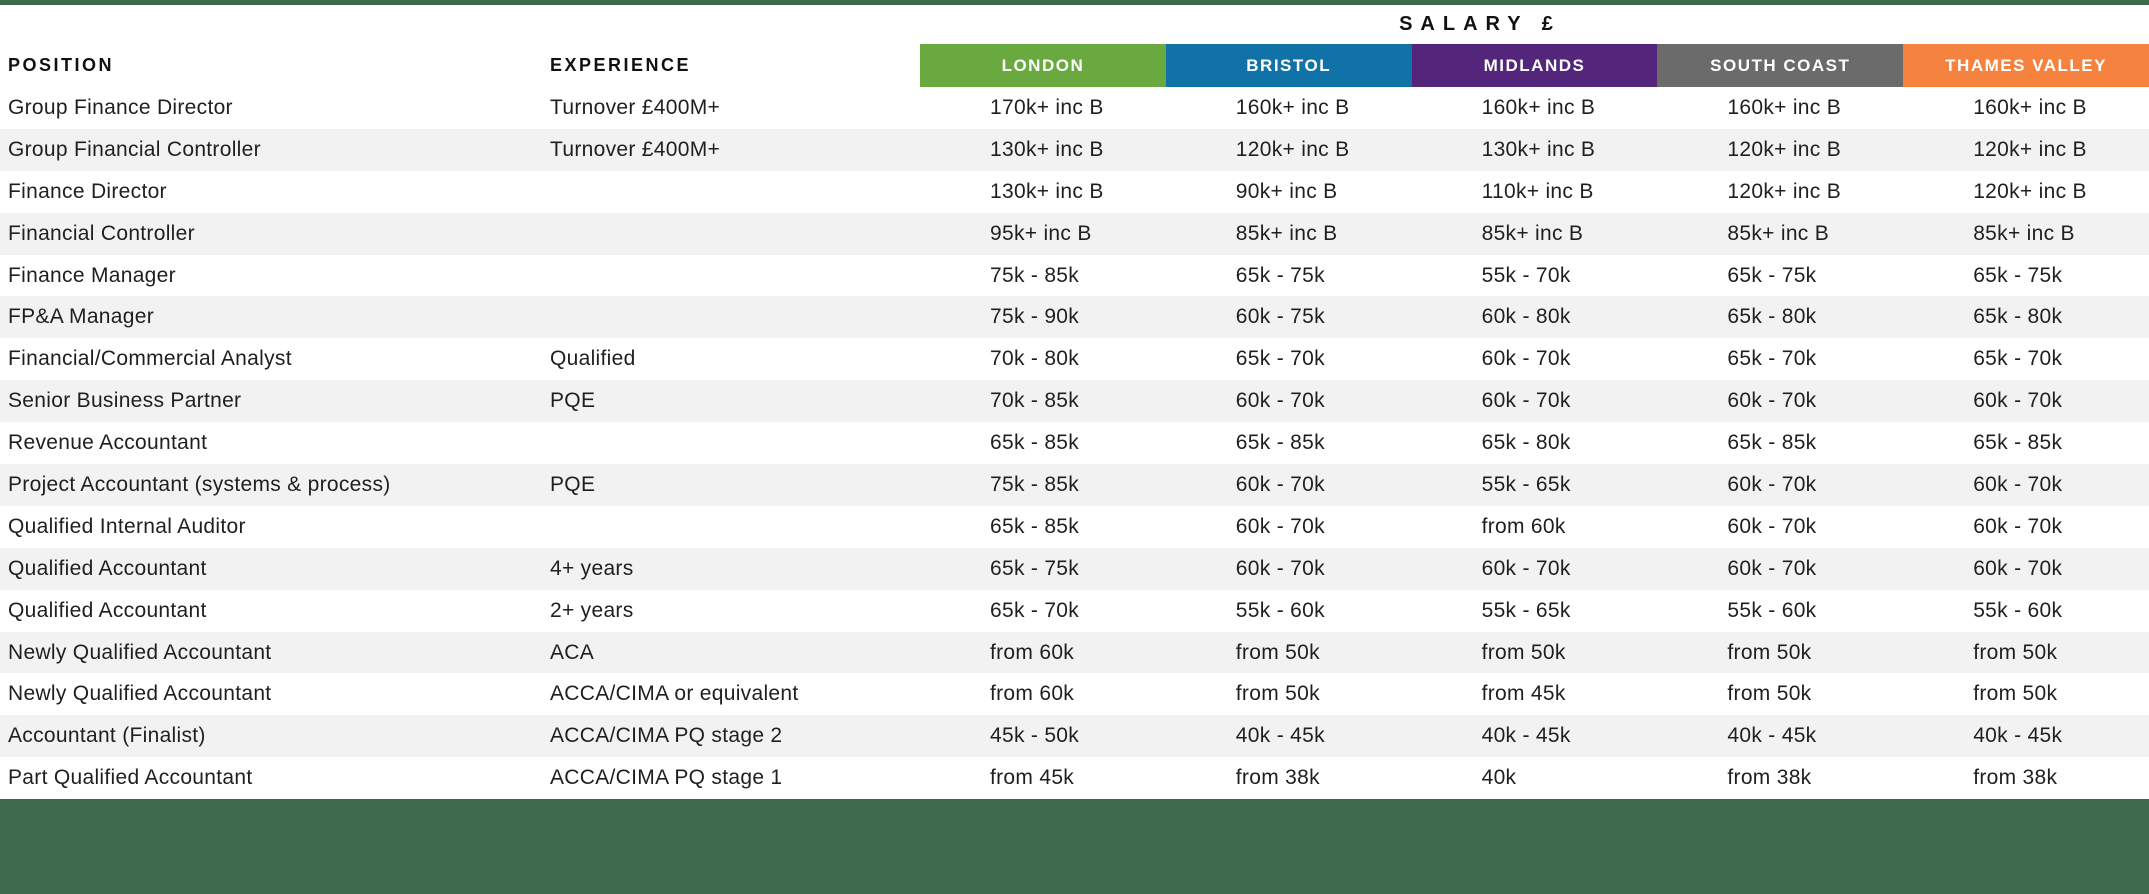 This screenshot has height=894, width=2149. Describe the element at coordinates (2018, 359) in the screenshot. I see `salary-cell-thames-valley: 65k - 70k` at that location.